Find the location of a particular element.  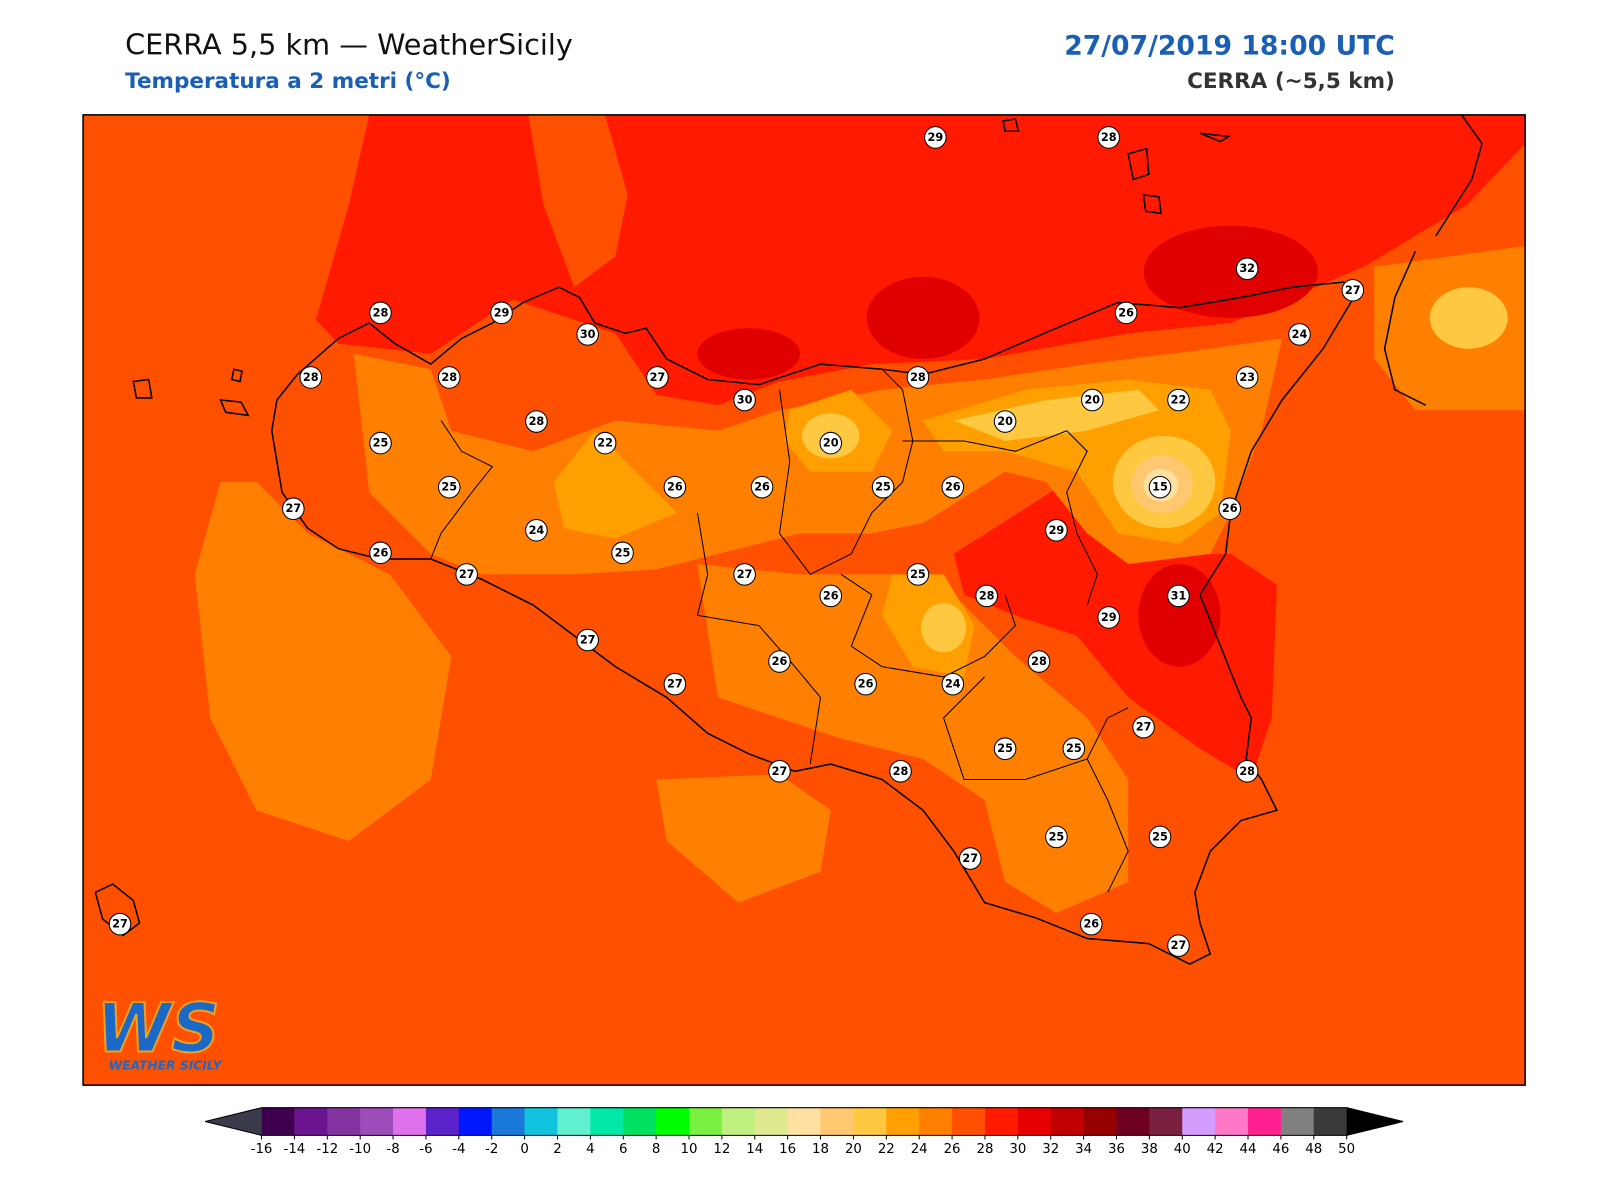

logo-mark: WS is located at coordinates (157, 1027).